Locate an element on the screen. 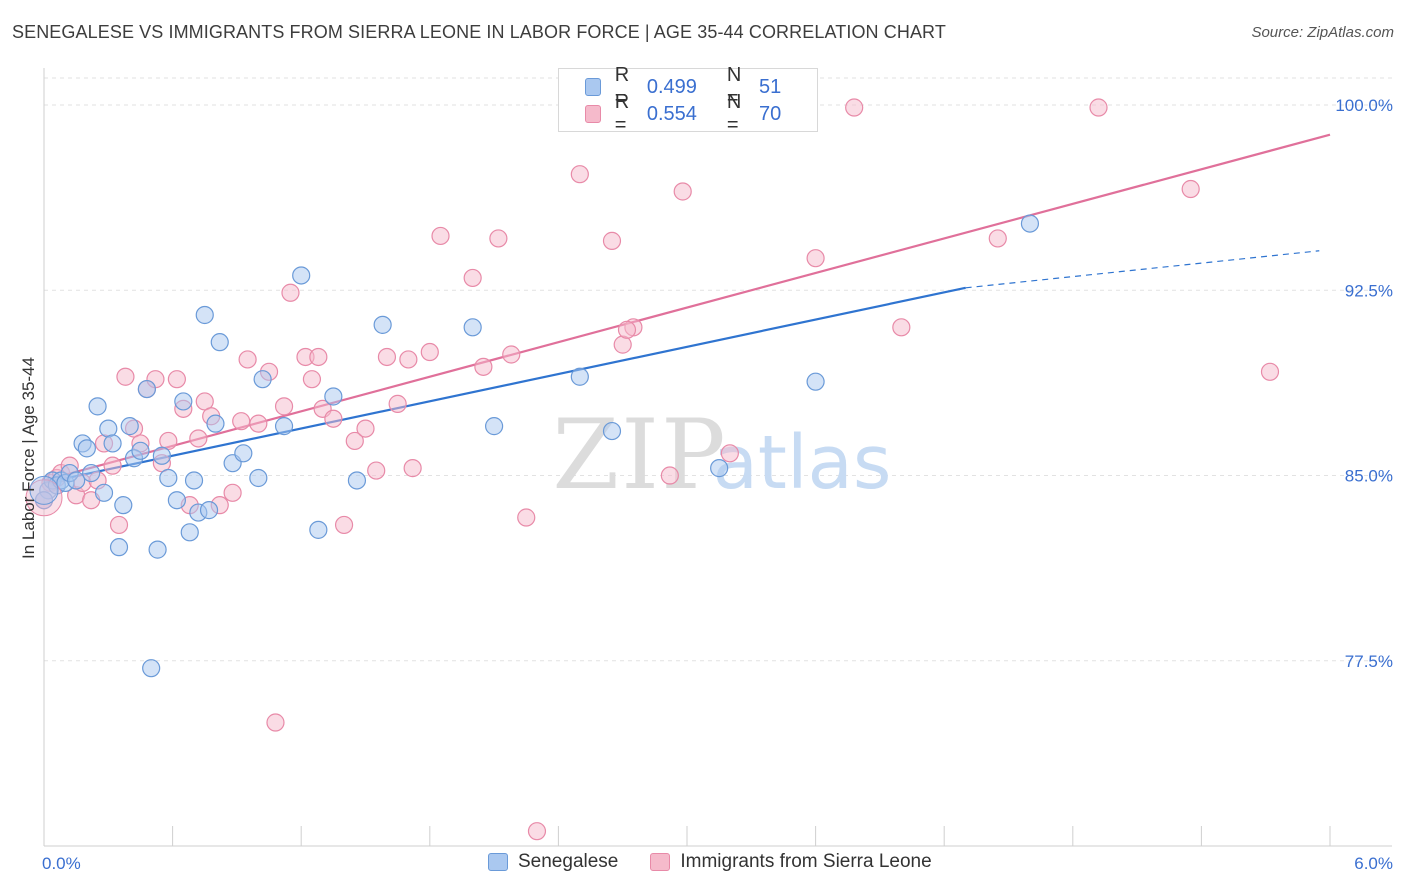  legend-label-senegalese: Senegalese is located at coordinates (568, 861).